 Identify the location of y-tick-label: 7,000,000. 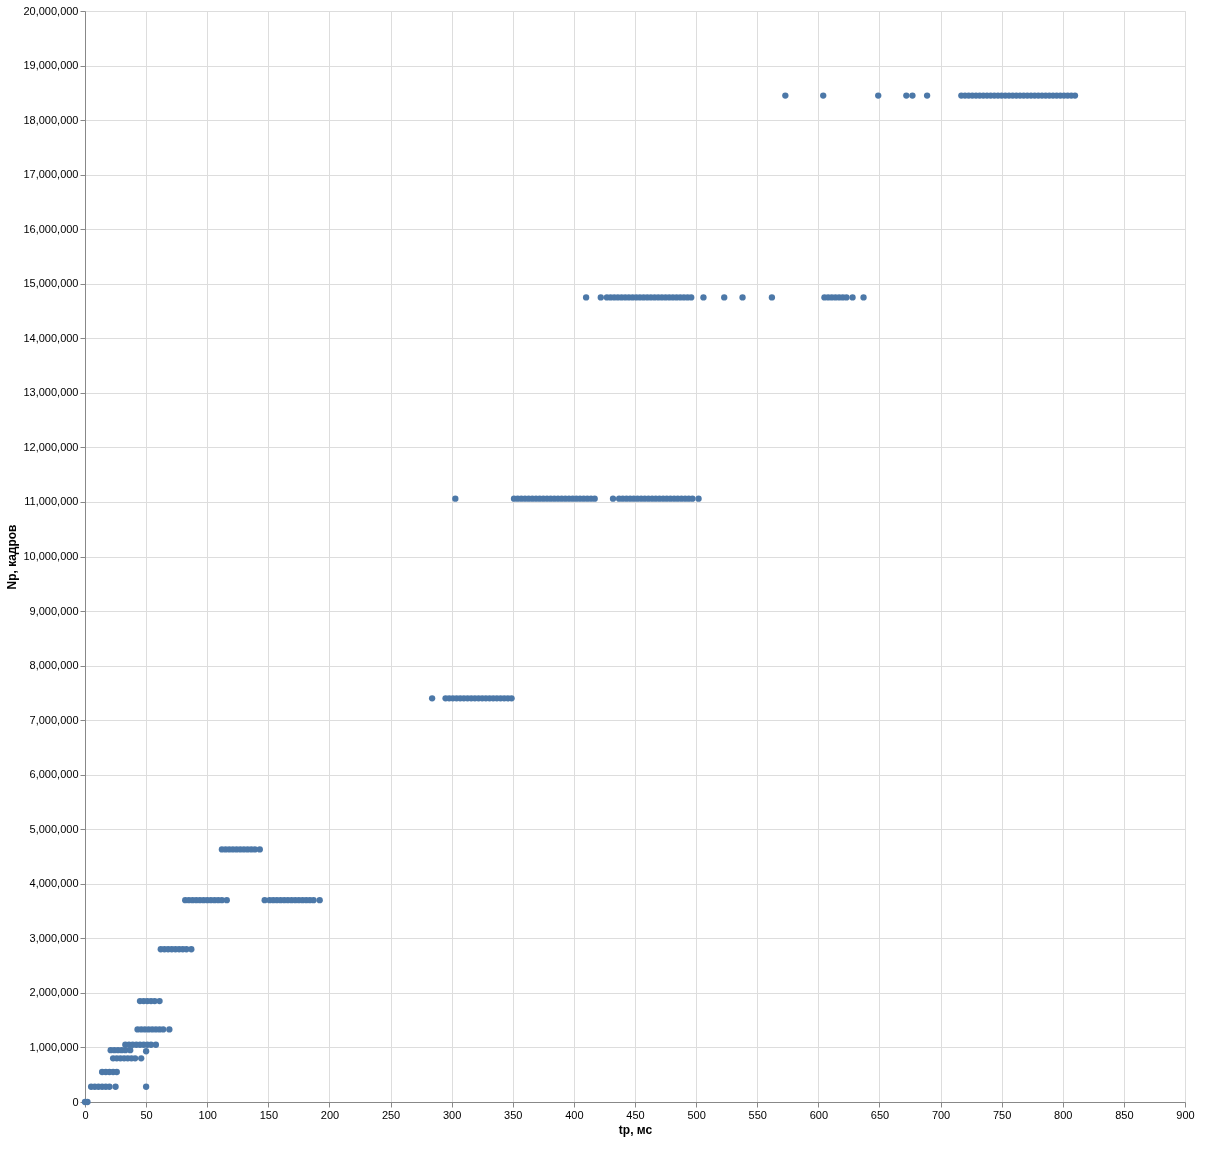
(54, 719).